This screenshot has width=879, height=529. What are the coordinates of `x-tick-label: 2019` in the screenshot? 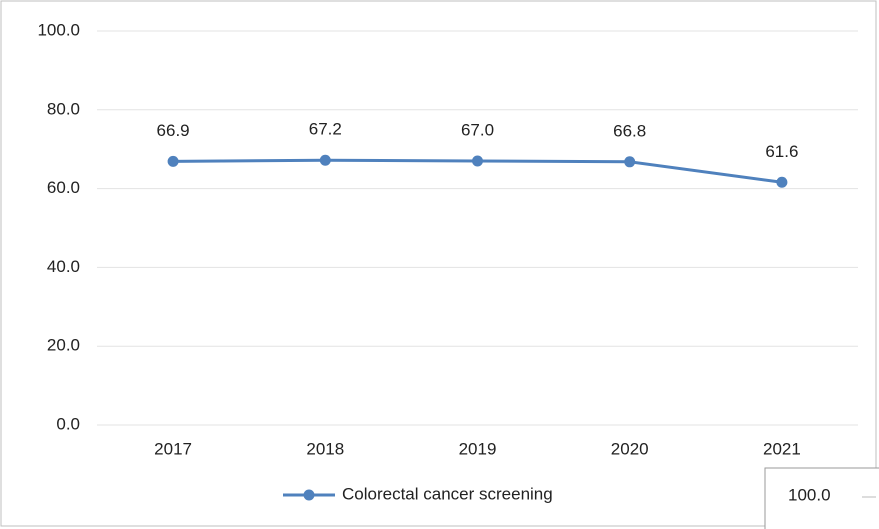 It's located at (478, 448).